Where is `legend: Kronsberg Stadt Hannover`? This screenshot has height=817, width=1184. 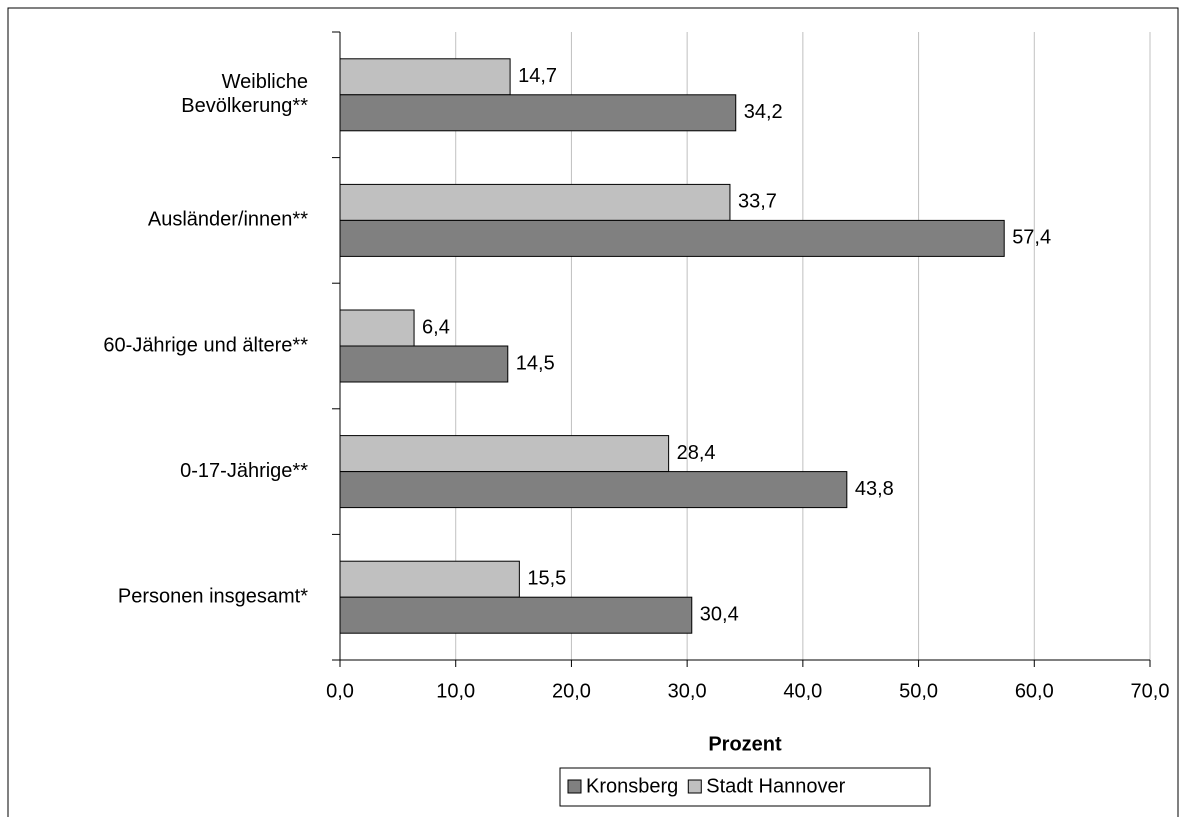 legend: Kronsberg Stadt Hannover is located at coordinates (745, 787).